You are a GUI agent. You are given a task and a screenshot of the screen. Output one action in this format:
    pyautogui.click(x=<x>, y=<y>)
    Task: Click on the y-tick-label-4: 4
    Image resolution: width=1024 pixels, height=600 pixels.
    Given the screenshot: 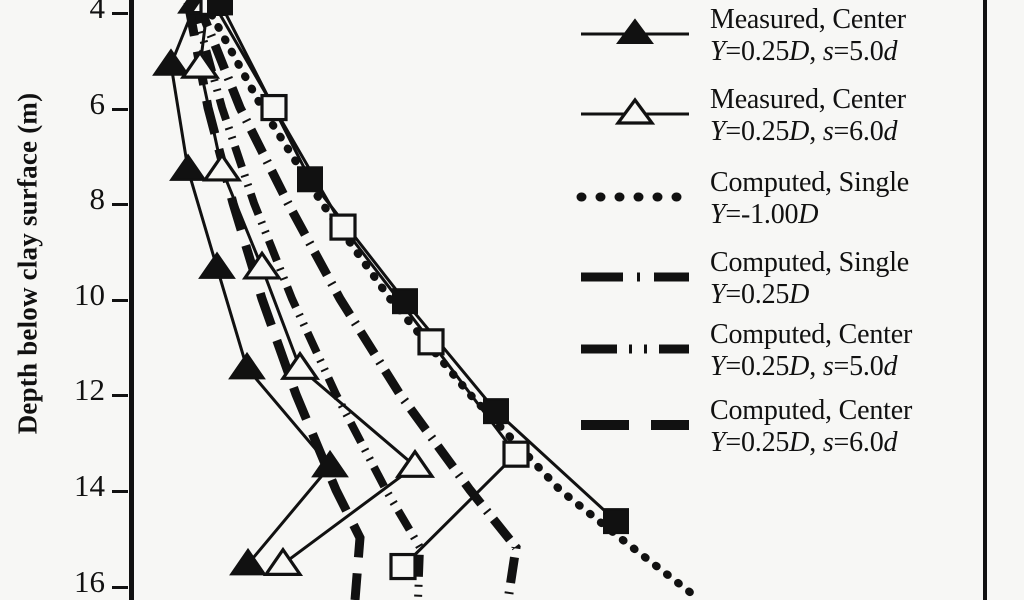 What is the action you would take?
    pyautogui.click(x=97, y=12)
    